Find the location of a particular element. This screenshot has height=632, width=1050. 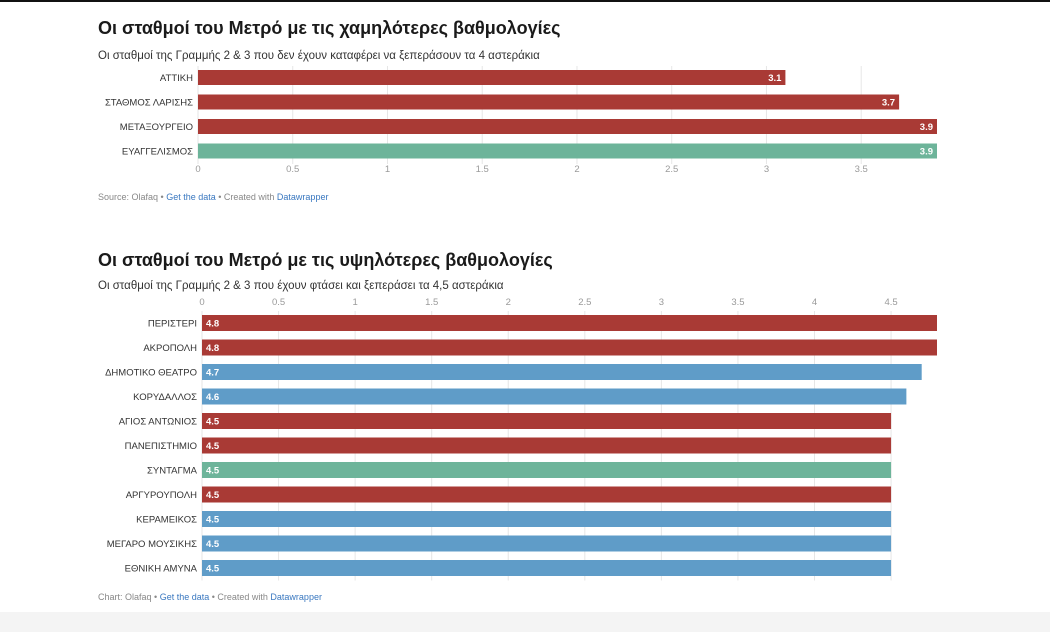

value-label: 3.7 is located at coordinates (888, 103).